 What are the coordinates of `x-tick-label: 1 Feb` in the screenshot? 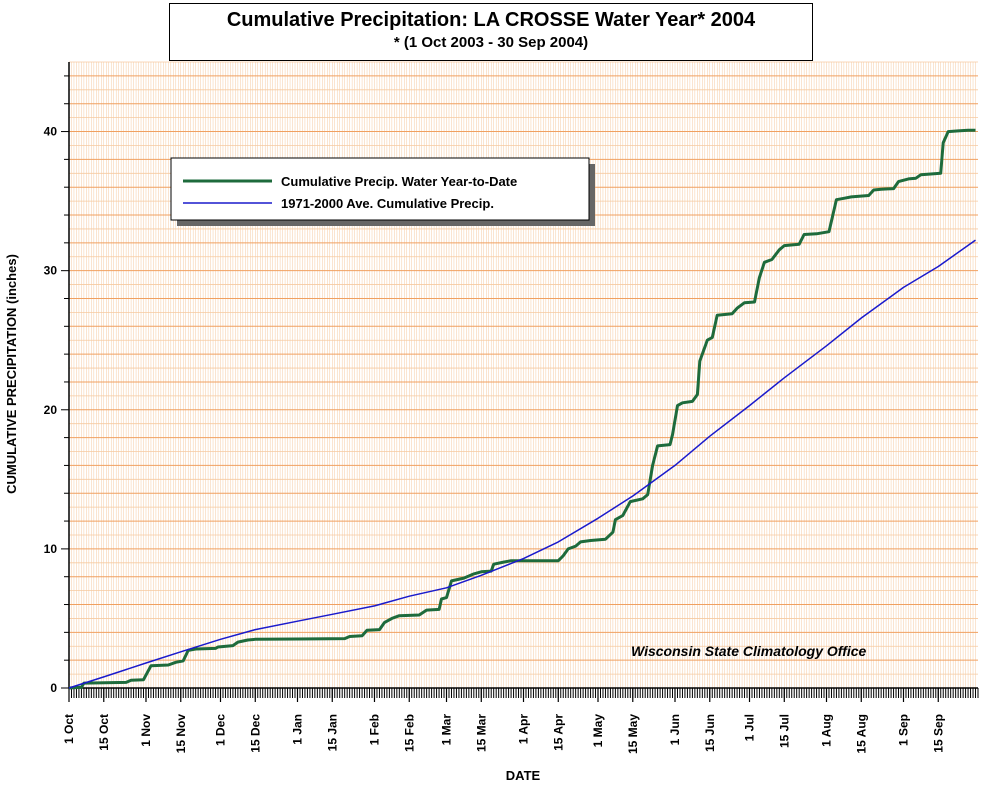 It's located at (374, 729).